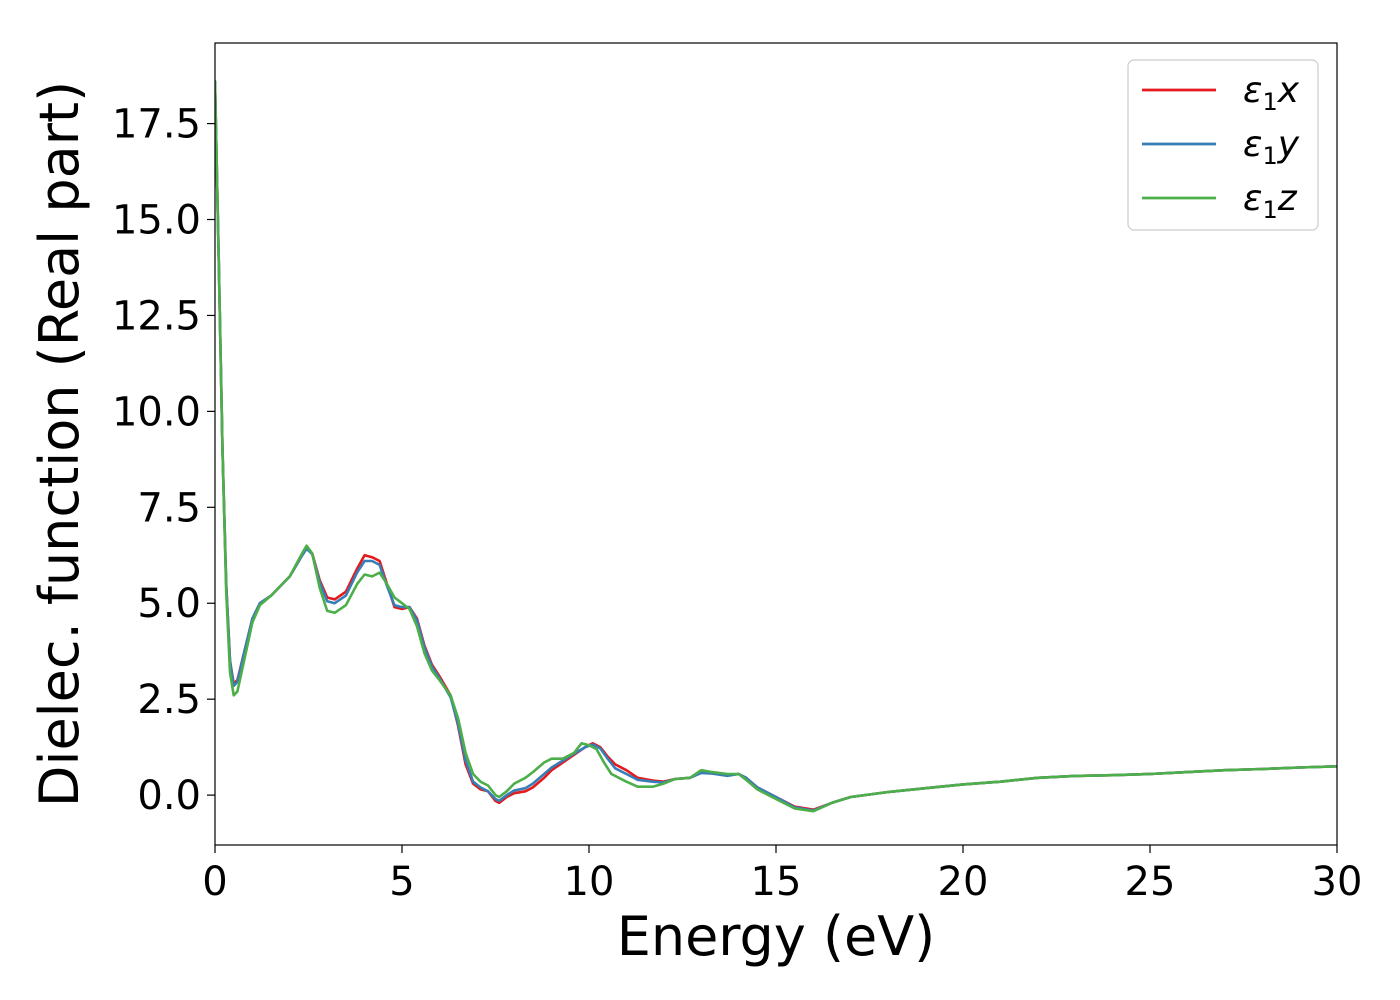 This screenshot has width=1400, height=1000. What do you see at coordinates (163, 460) in the screenshot?
I see `y-axis-ticks: 0.0 2.5 5.0 7.5 10.0 12.5 15.0 17.5` at bounding box center [163, 460].